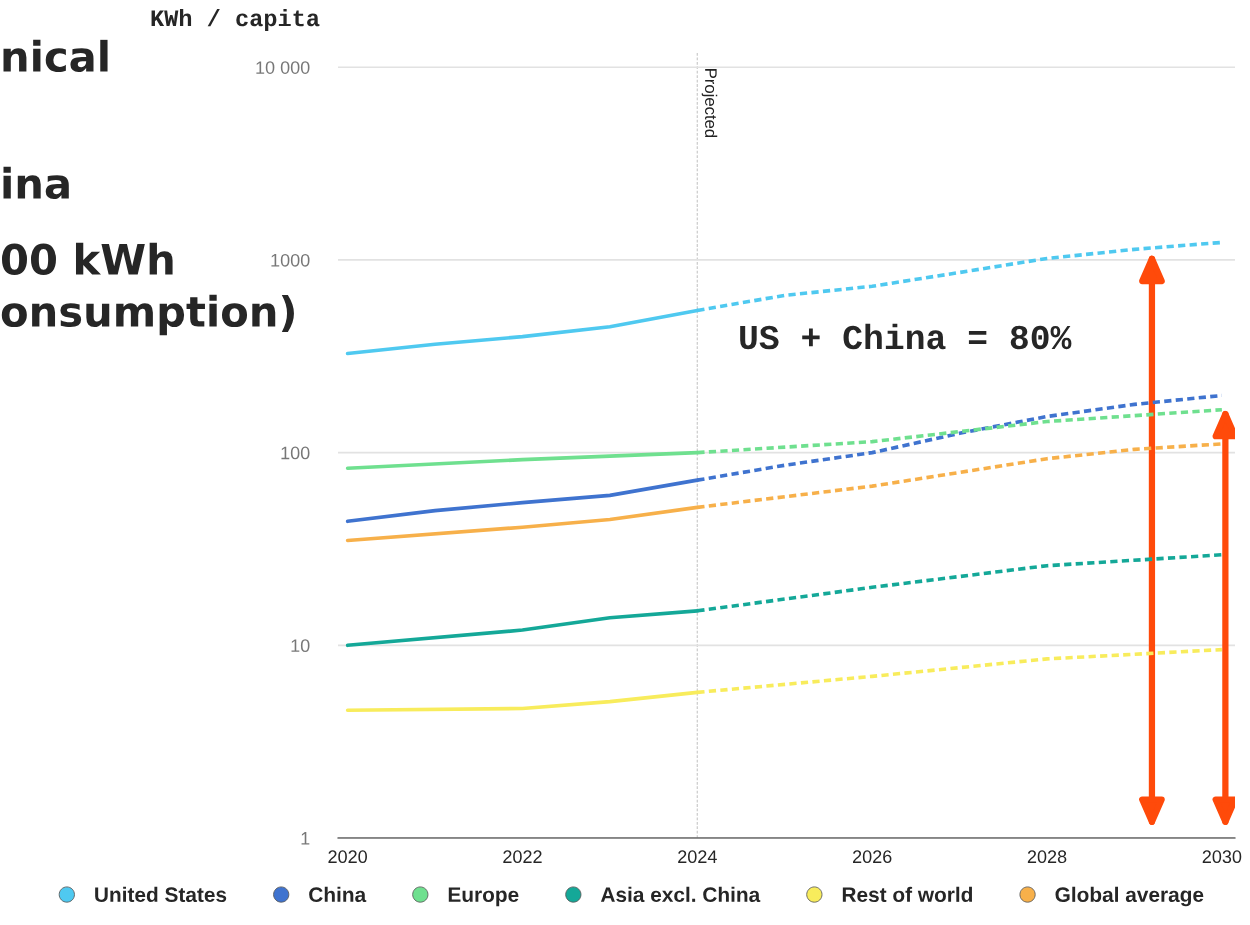 Image resolution: width=1250 pixels, height=925 pixels. Describe the element at coordinates (347, 857) in the screenshot. I see `x-tick-label: 2020` at that location.